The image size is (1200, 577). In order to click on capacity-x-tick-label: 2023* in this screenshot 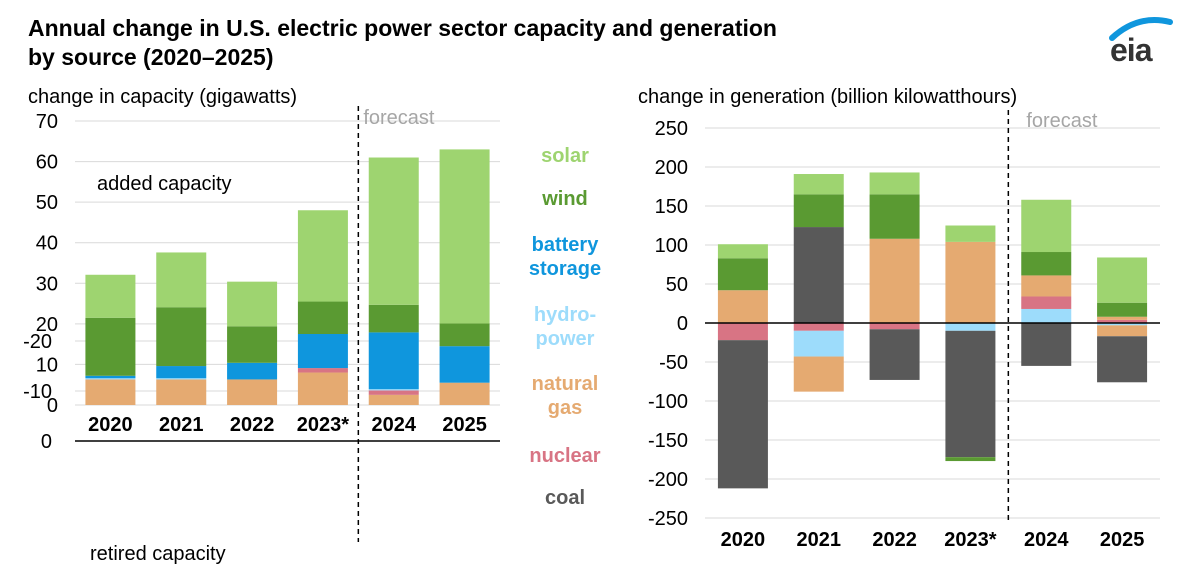, I will do `click(323, 425)`.